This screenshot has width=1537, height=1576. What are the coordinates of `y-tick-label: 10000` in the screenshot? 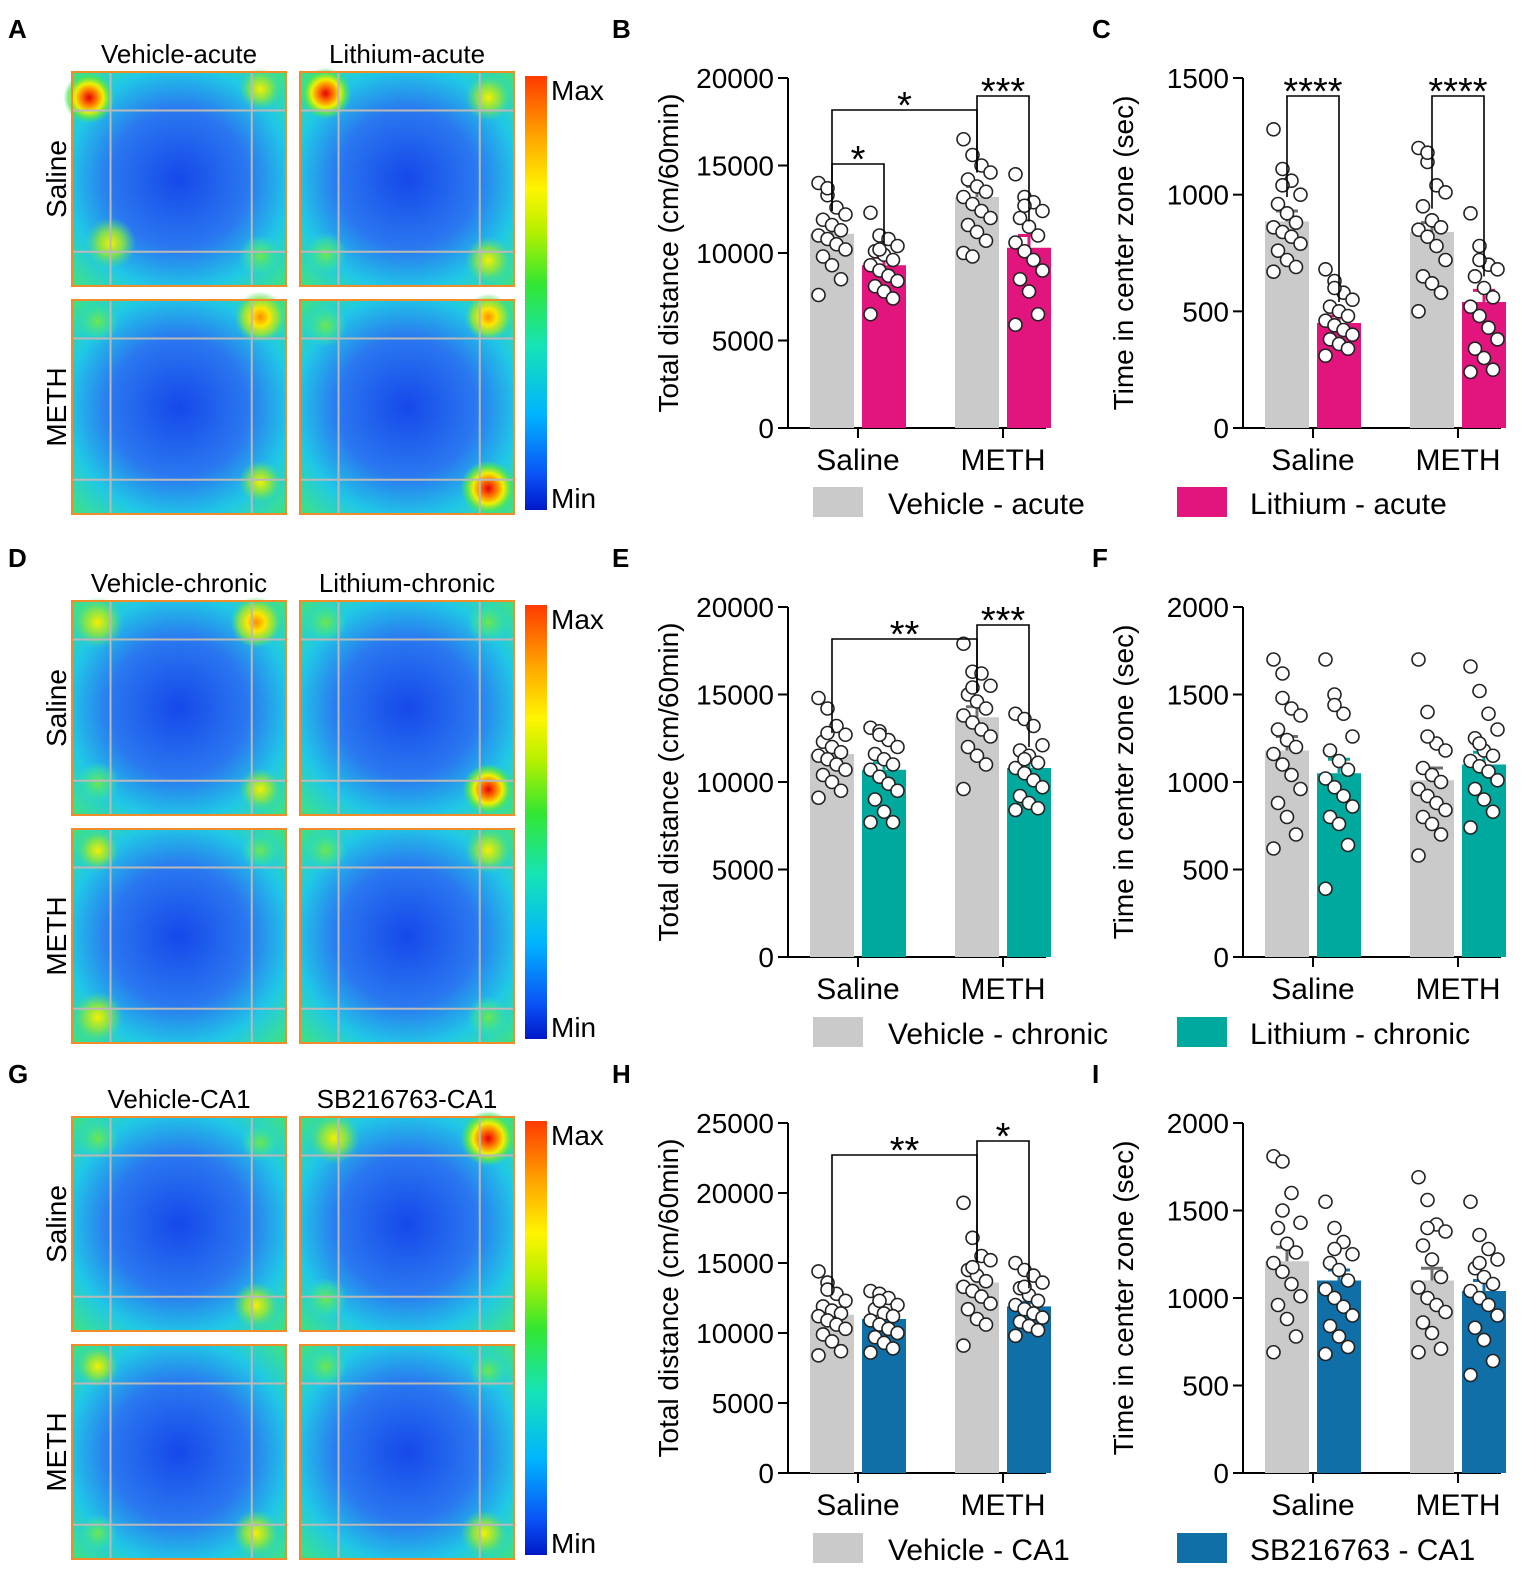 It's located at (735, 1333).